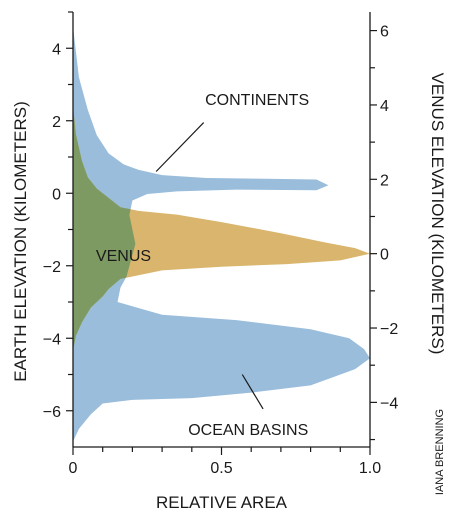 Image resolution: width=450 pixels, height=517 pixels. Describe the element at coordinates (20, 241) in the screenshot. I see `left-y-axis-title: EARTH ELEVATION (KILOMETERS)` at that location.